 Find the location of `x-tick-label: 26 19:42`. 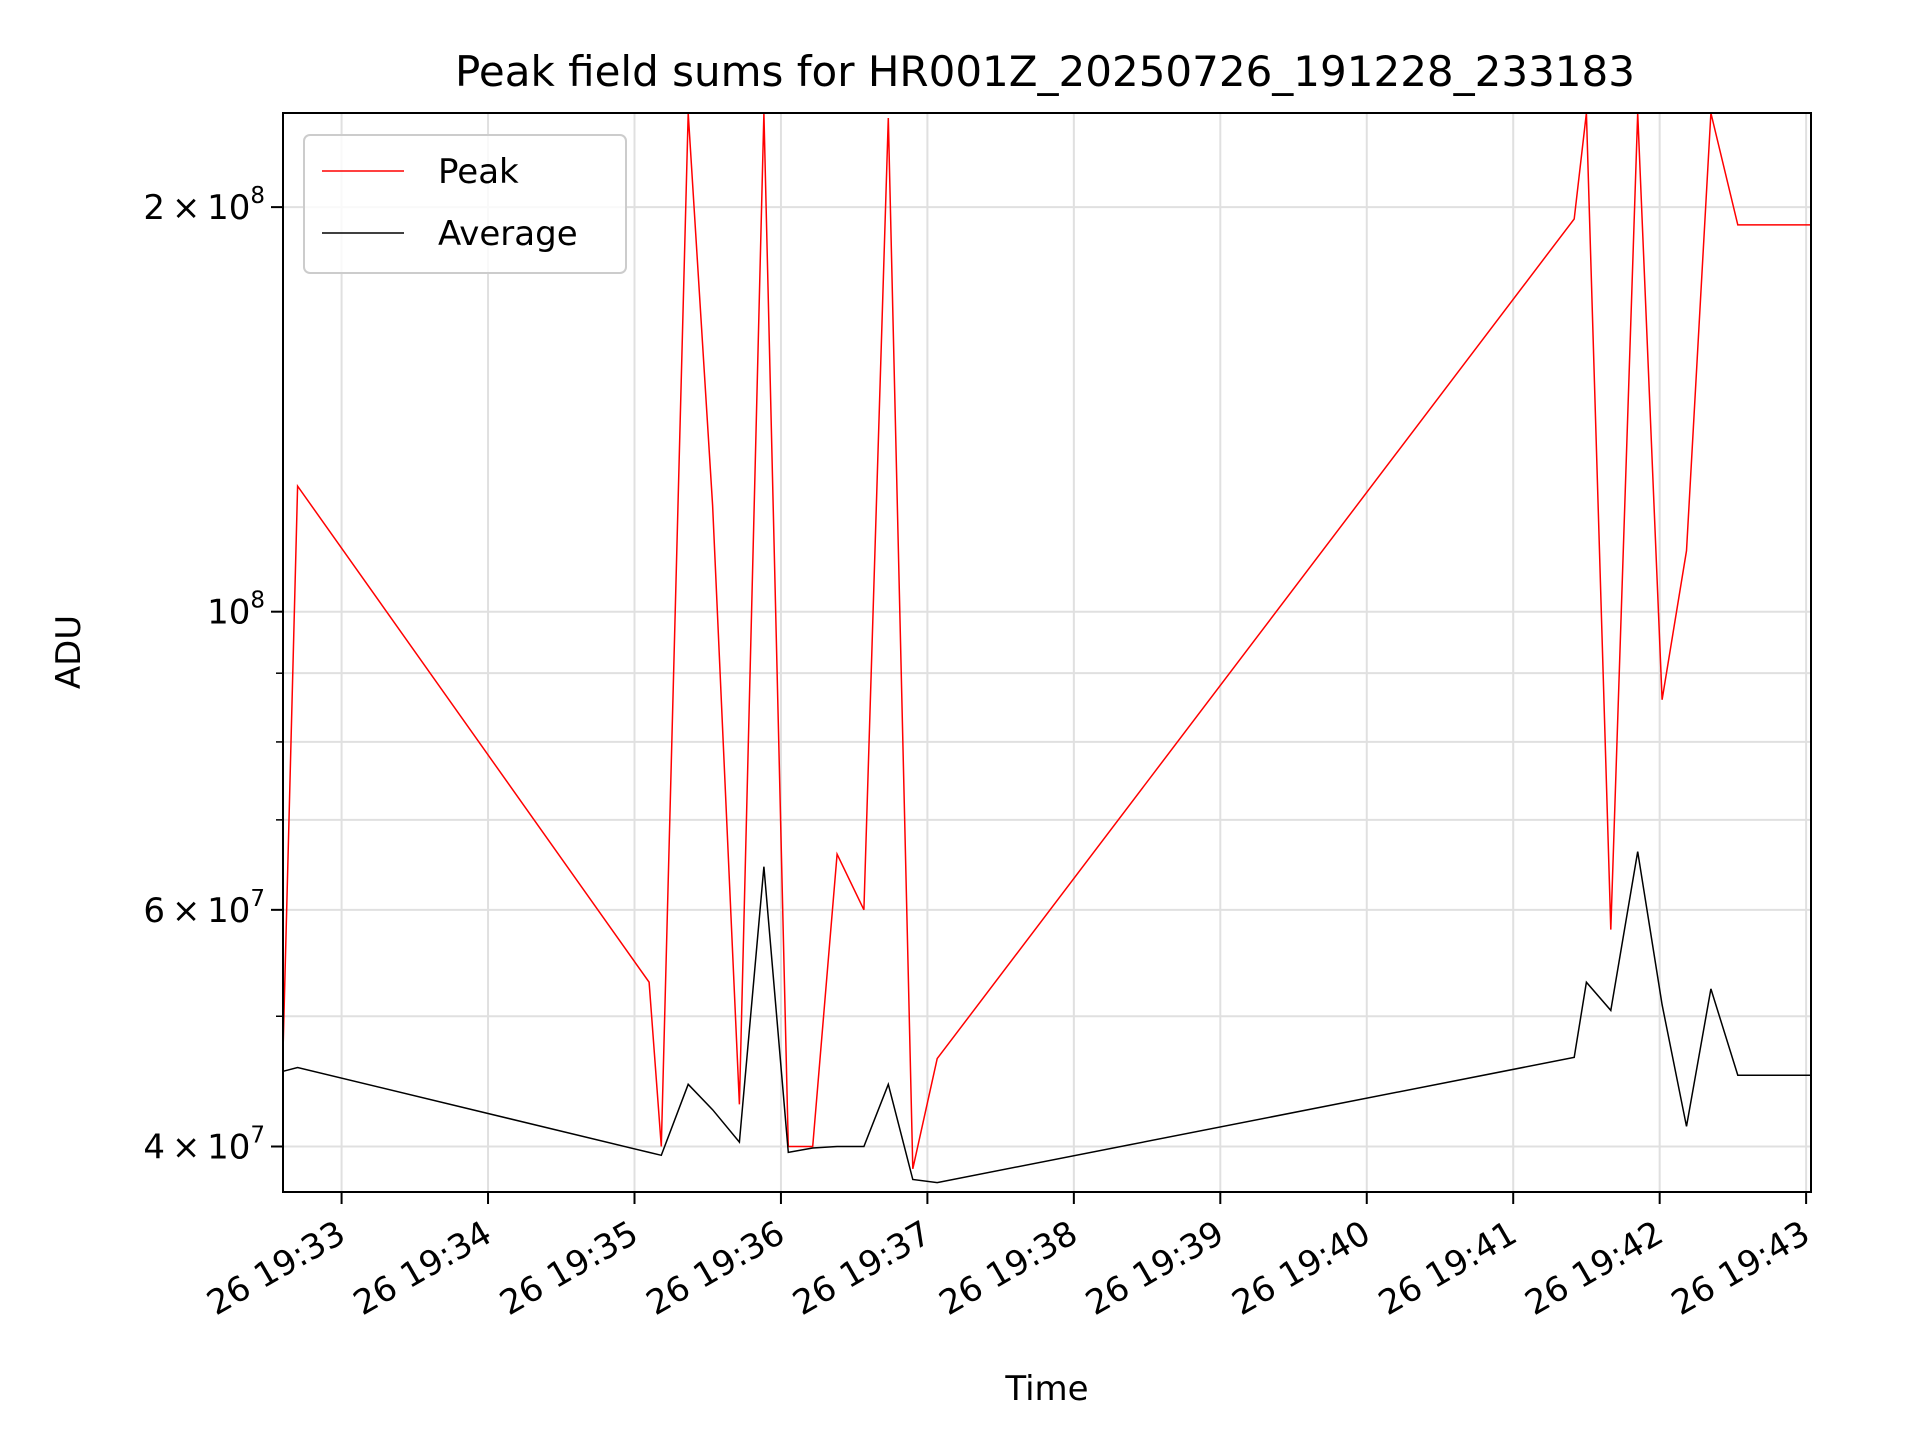

x-tick-label: 26 19:42 is located at coordinates (1594, 1268).